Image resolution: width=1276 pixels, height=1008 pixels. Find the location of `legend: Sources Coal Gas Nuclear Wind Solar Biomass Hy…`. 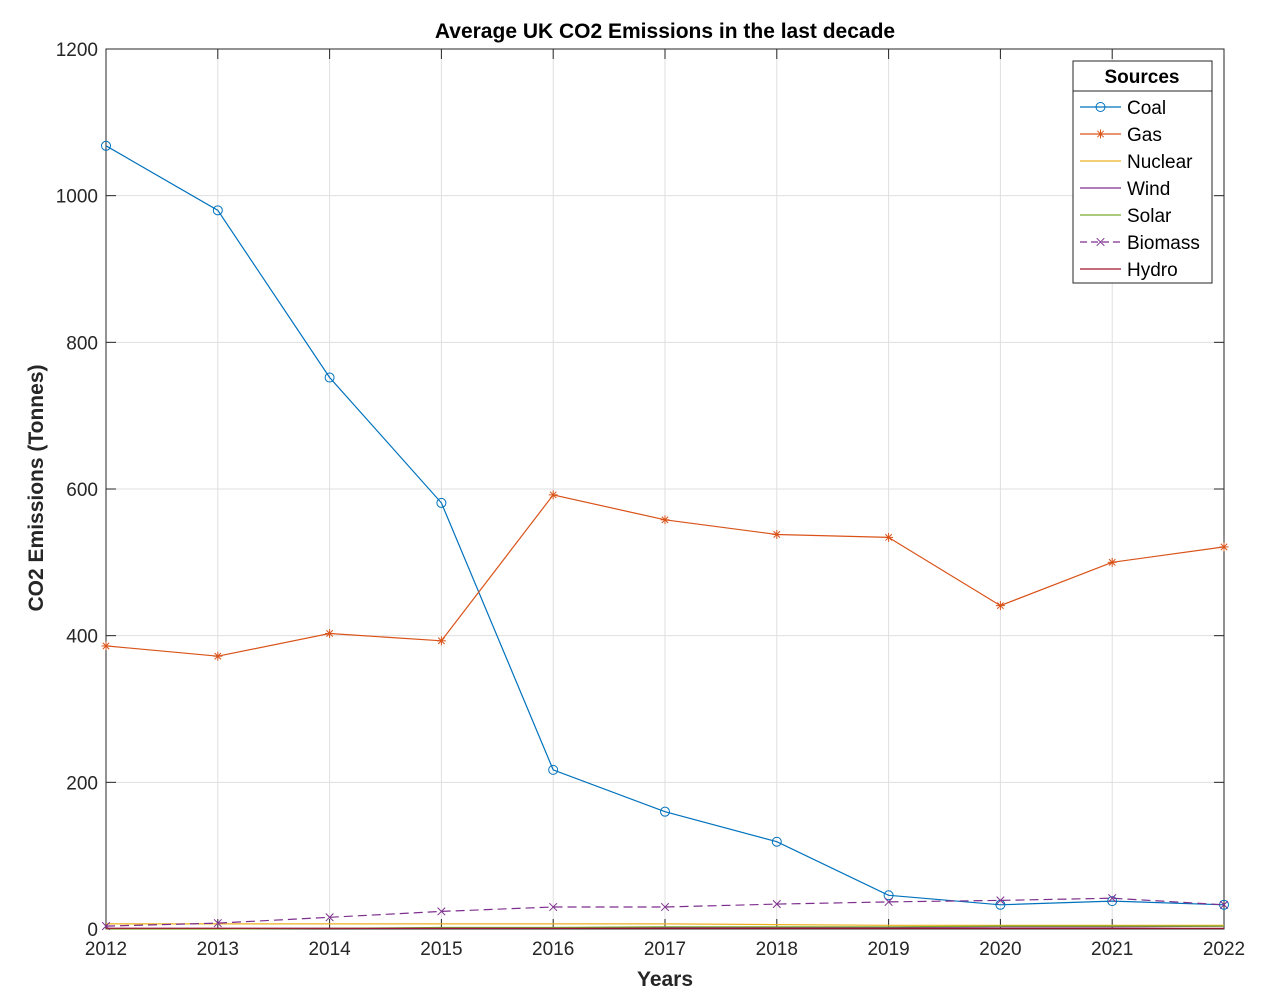

legend: Sources Coal Gas Nuclear Wind Solar Biomass Hy… is located at coordinates (1142, 172).